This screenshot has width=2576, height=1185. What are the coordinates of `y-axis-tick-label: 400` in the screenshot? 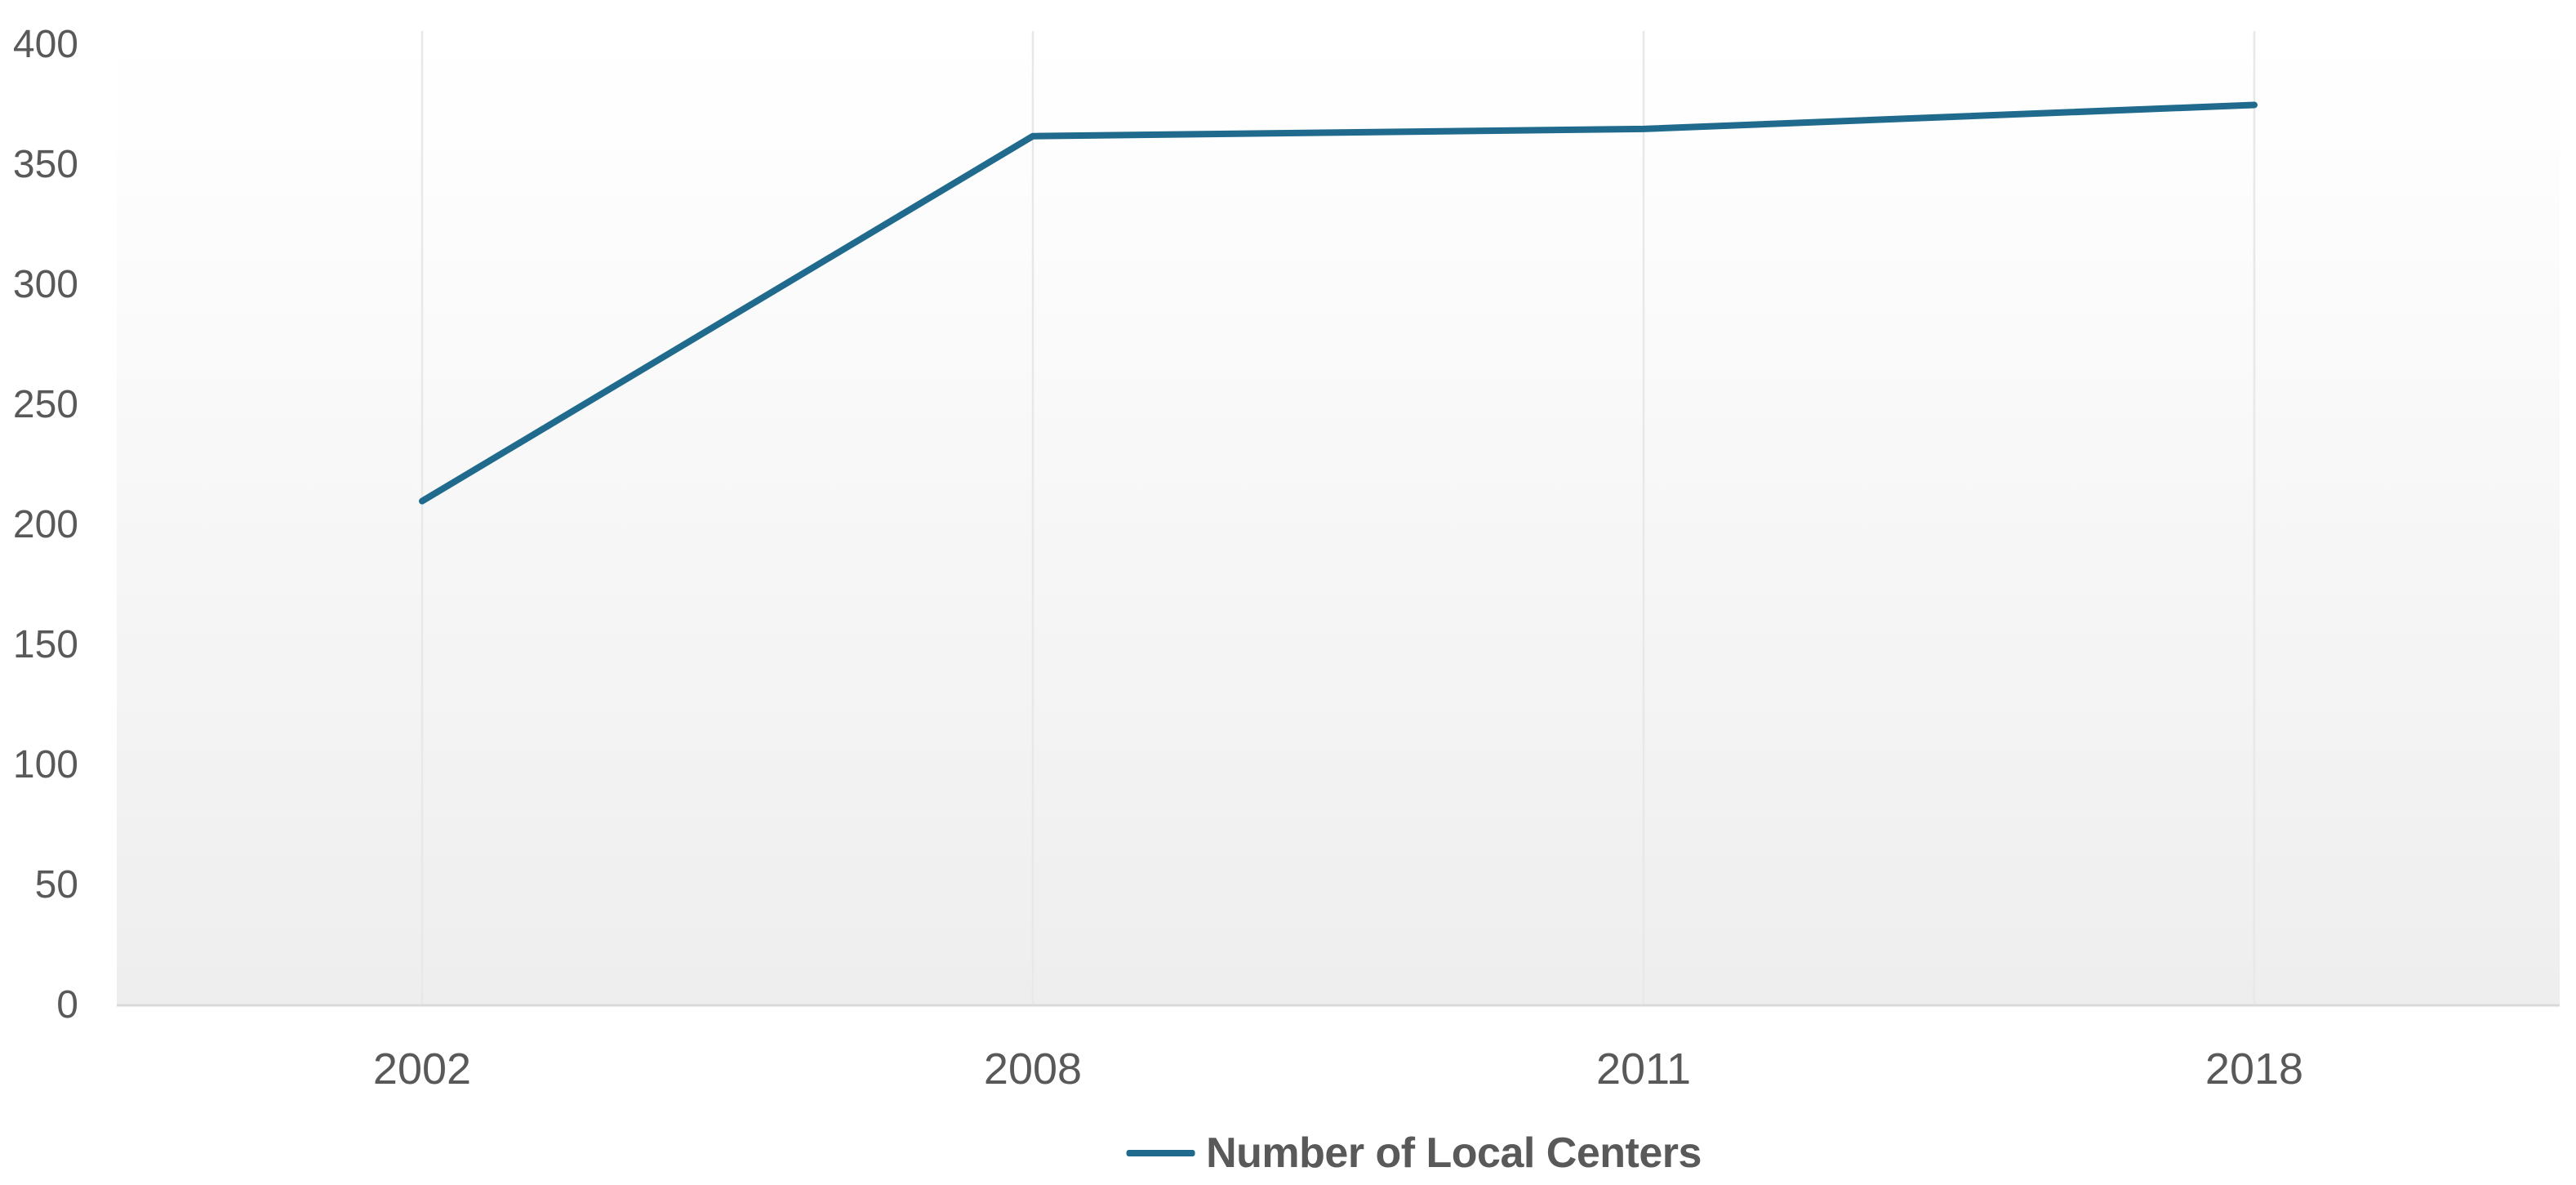 It's located at (45, 44).